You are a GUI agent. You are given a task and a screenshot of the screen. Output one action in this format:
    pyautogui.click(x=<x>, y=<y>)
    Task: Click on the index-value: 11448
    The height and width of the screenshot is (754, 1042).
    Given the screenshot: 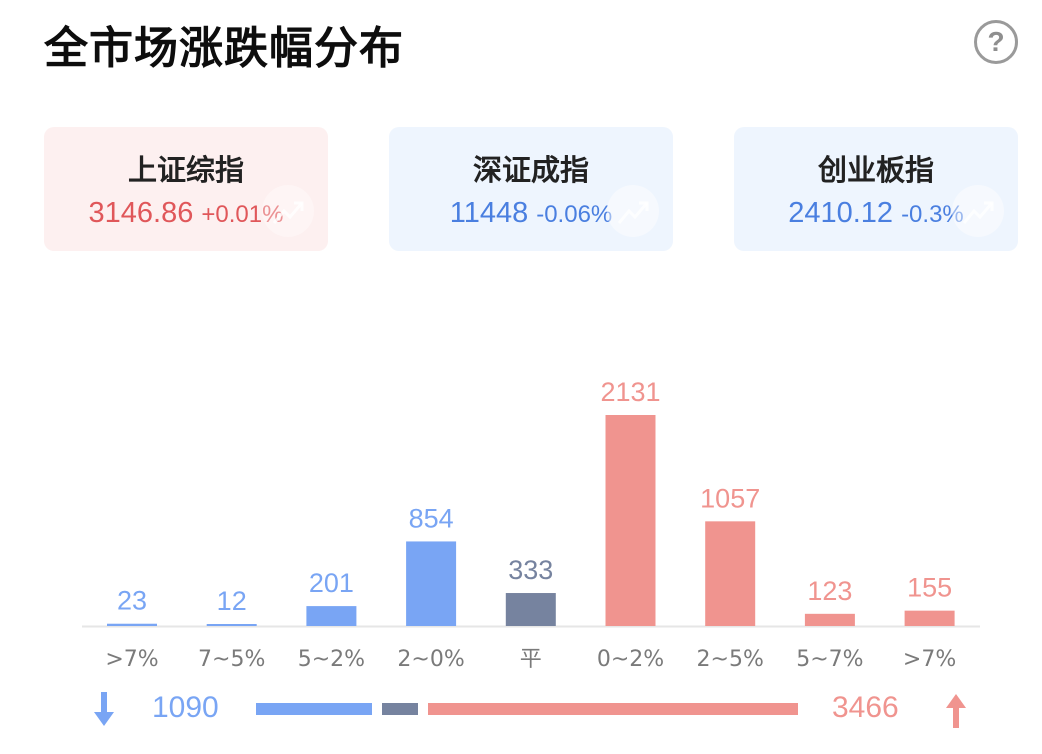 What is the action you would take?
    pyautogui.click(x=489, y=213)
    